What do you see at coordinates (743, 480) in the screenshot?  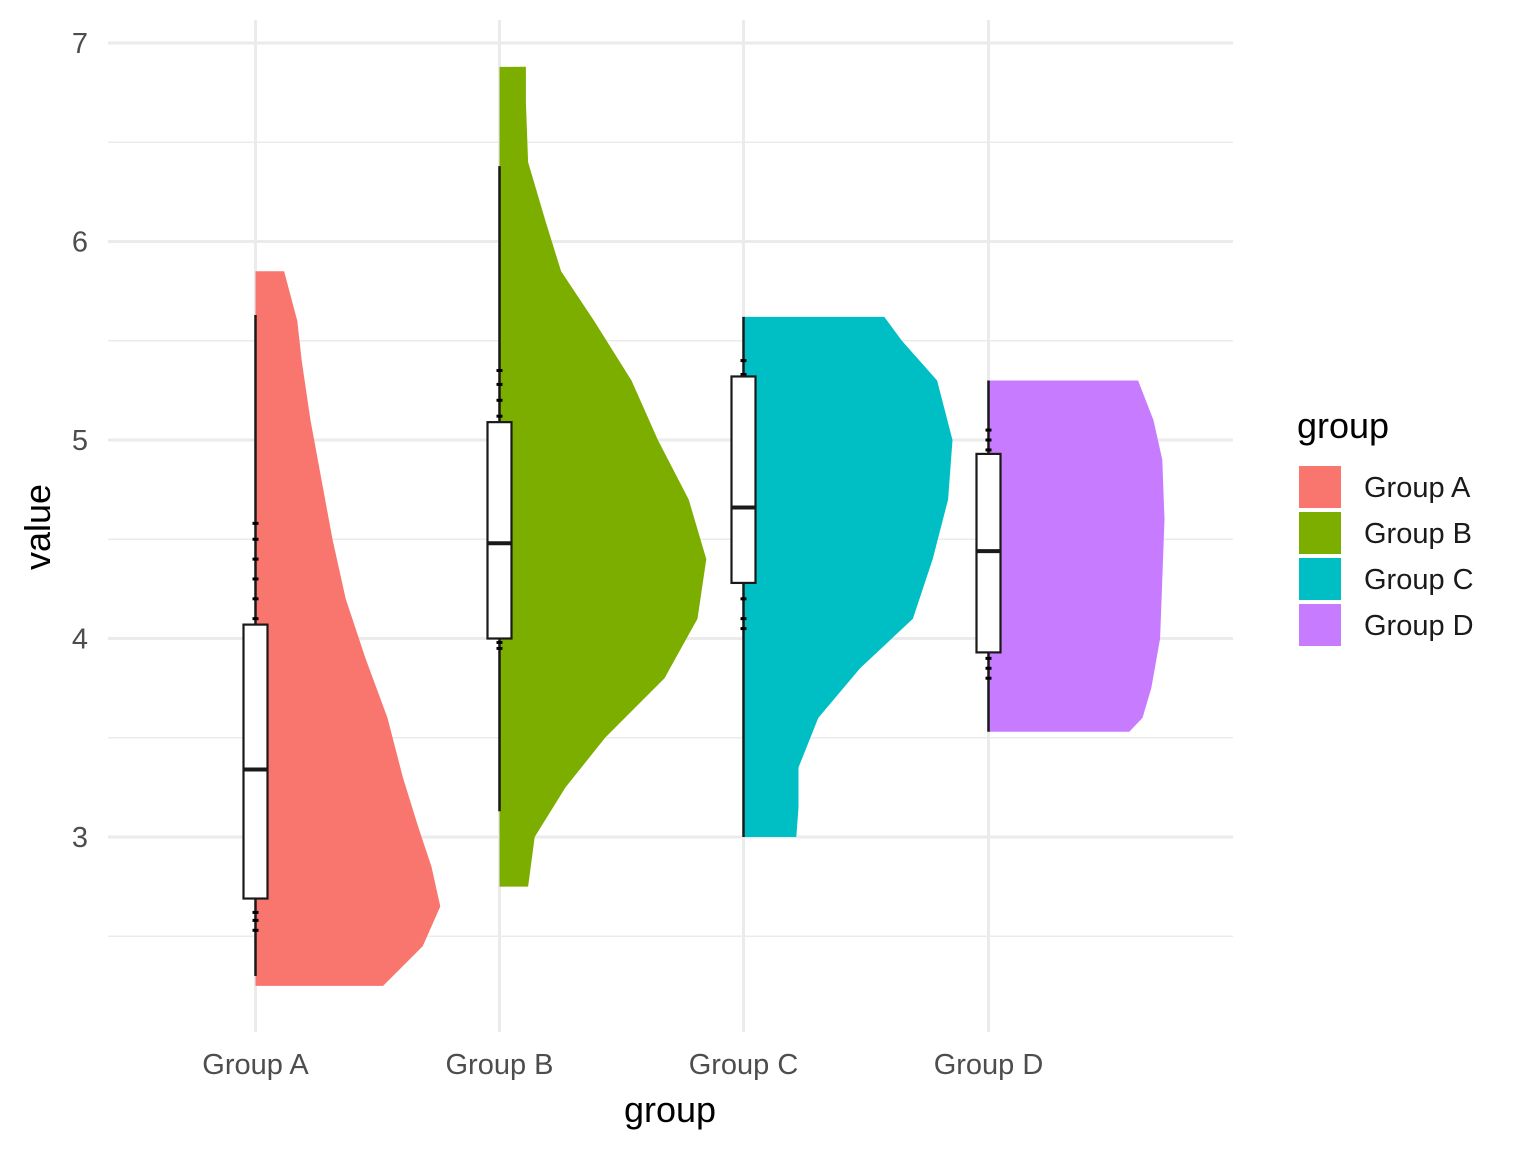 I see `box-group-c` at bounding box center [743, 480].